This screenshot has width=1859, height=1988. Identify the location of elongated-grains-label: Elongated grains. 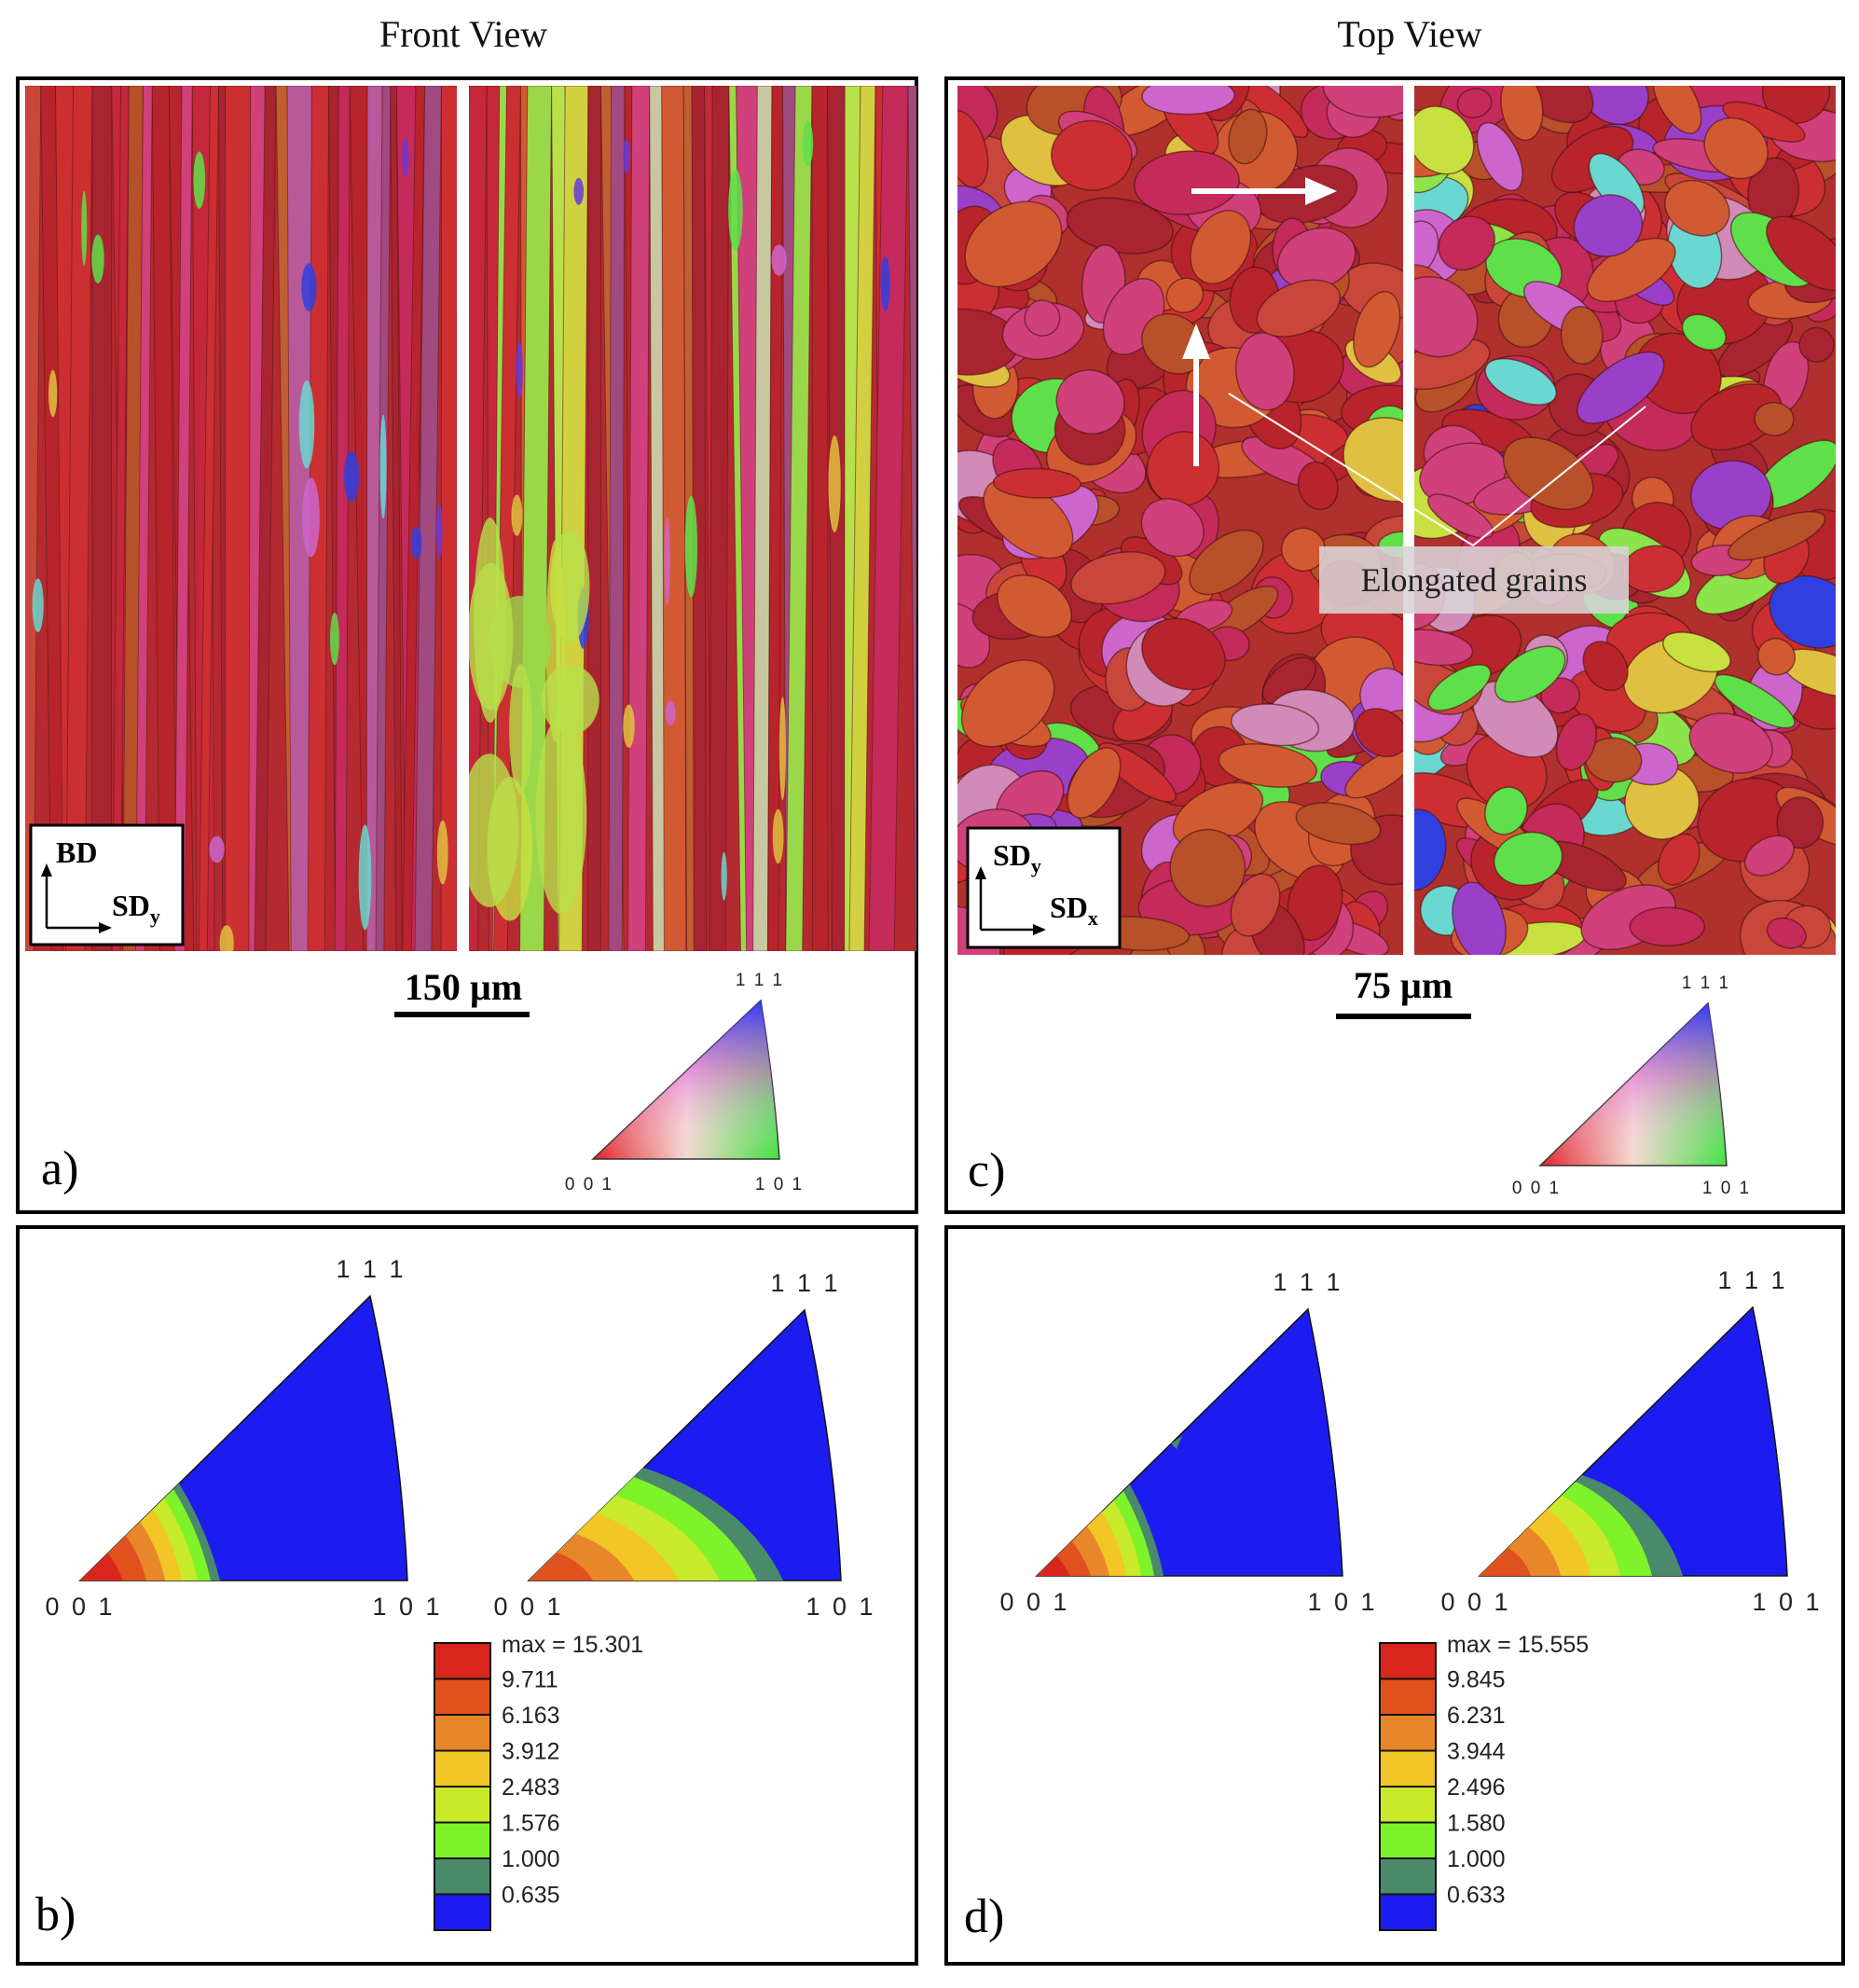
(1474, 580).